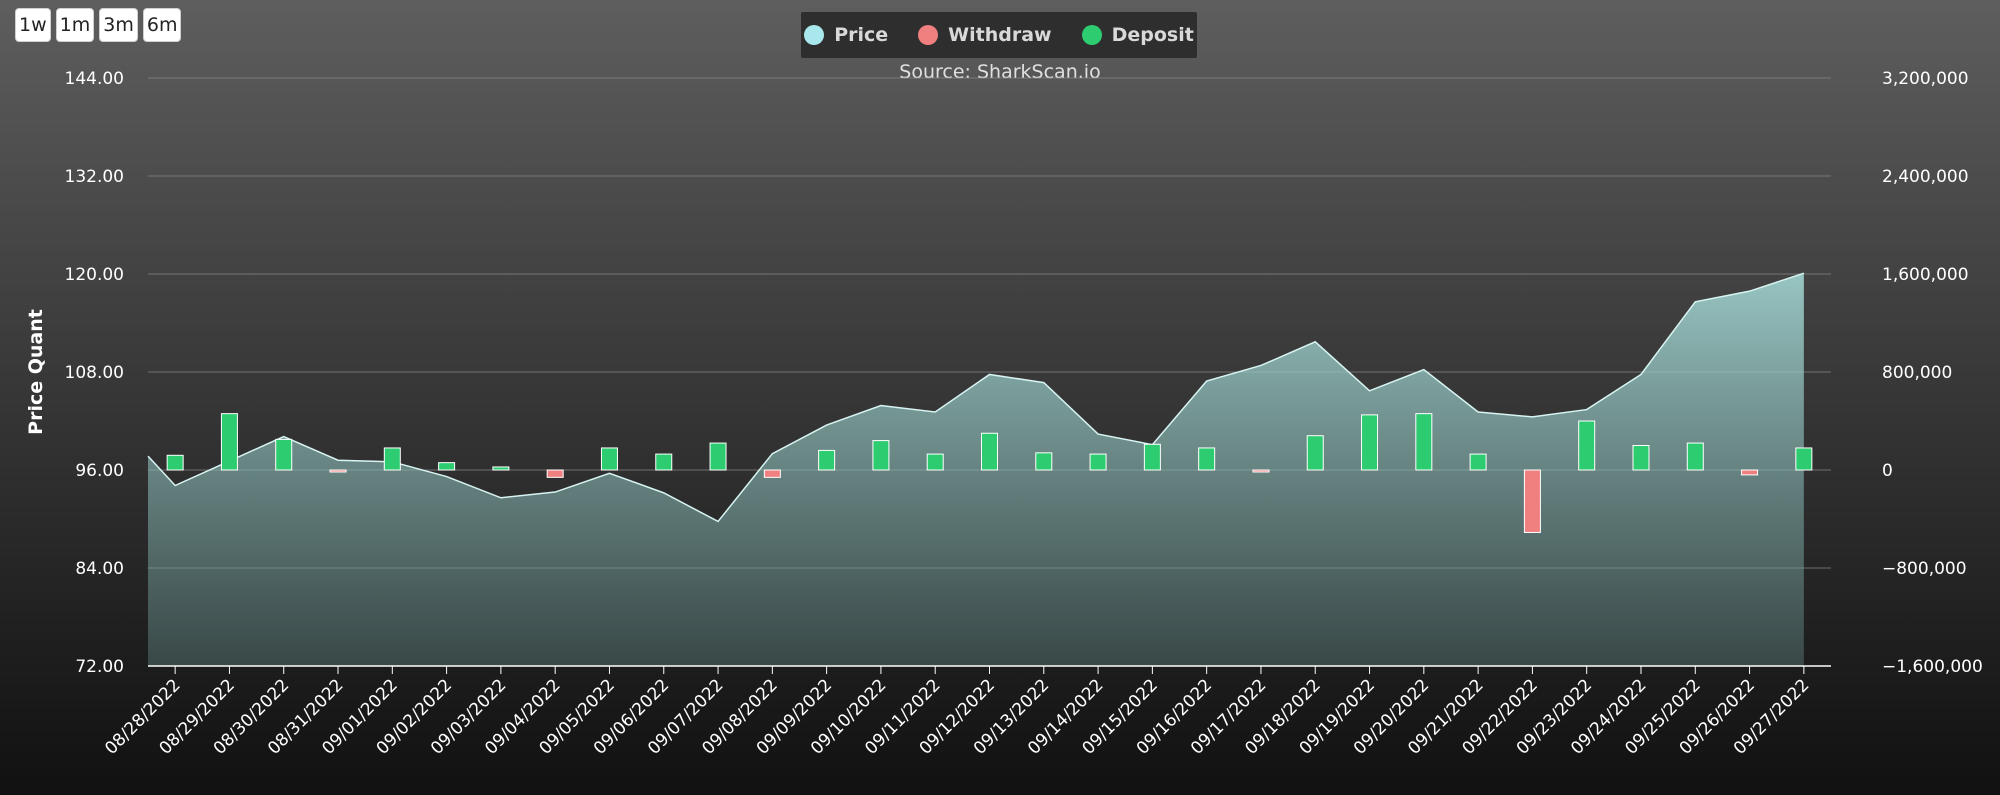 The width and height of the screenshot is (2000, 795). What do you see at coordinates (99, 471) in the screenshot?
I see `y-left-tick-label: 96.00` at bounding box center [99, 471].